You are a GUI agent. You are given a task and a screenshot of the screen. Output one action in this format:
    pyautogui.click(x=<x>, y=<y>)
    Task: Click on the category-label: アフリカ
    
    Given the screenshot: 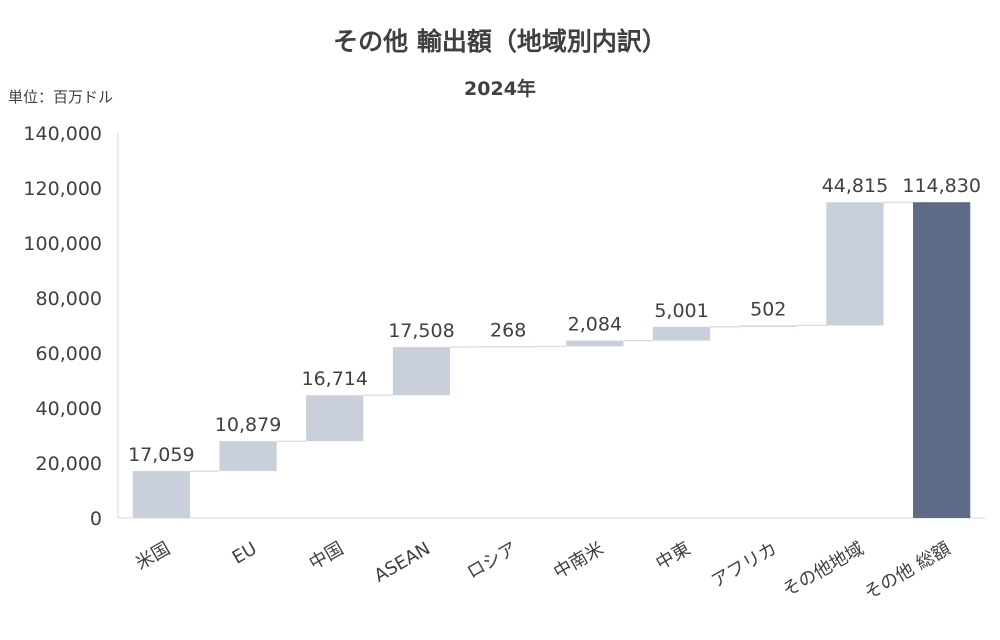 What is the action you would take?
    pyautogui.click(x=744, y=565)
    